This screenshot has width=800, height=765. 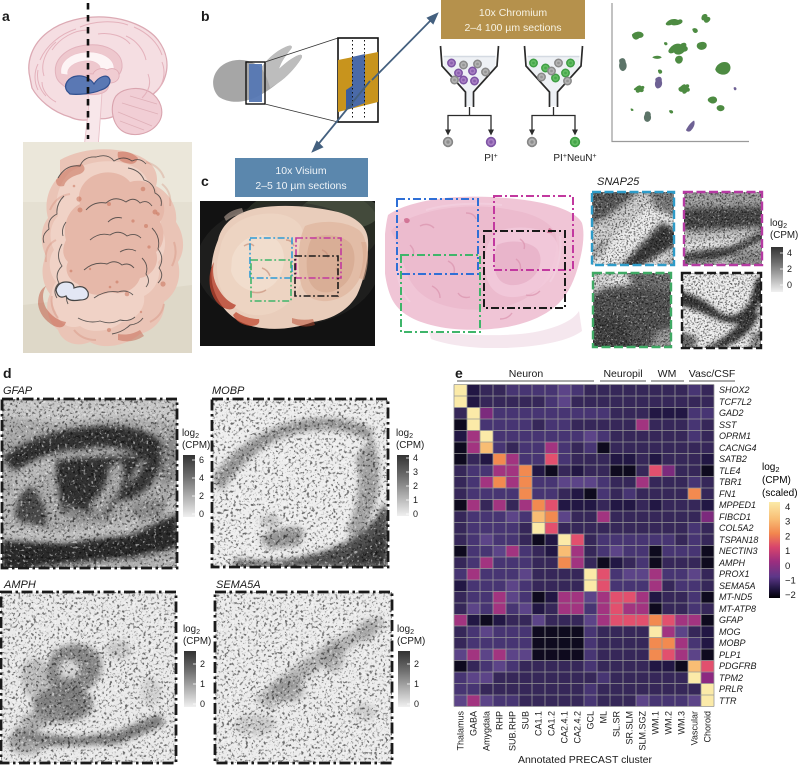 What do you see at coordinates (682, 723) in the screenshot?
I see `svg-text: WM.3` at bounding box center [682, 723].